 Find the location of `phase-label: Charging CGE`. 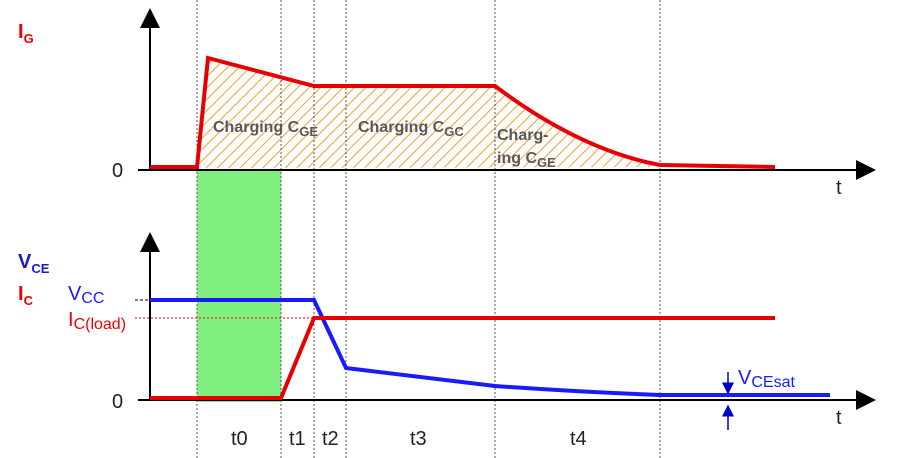

phase-label: Charging CGE is located at coordinates (265, 129).